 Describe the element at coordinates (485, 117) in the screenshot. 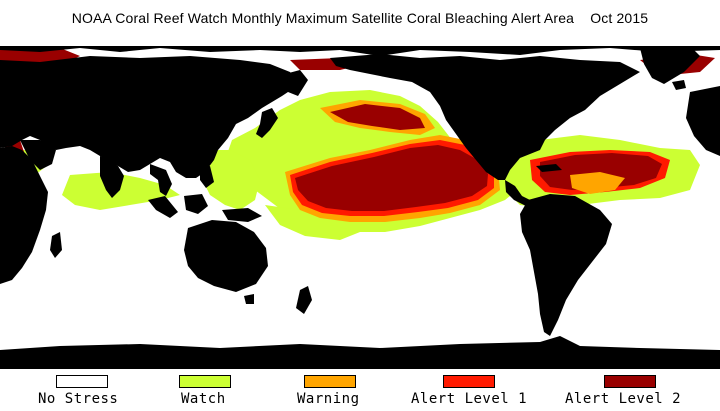

I see `north-america-land` at that location.